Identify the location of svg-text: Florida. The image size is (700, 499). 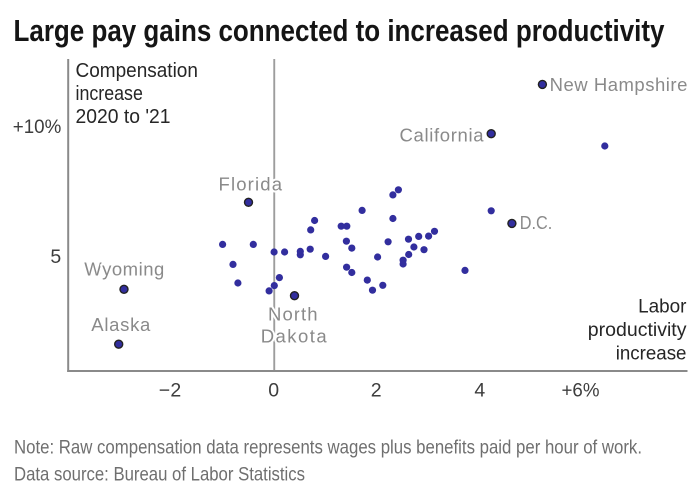
(251, 184).